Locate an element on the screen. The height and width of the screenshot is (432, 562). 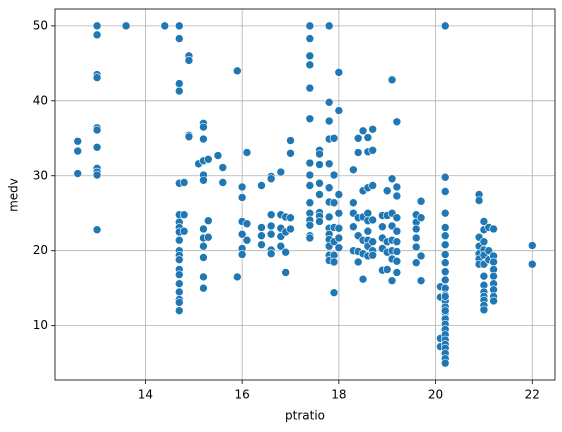
y-tick-label: 20 is located at coordinates (40, 250).